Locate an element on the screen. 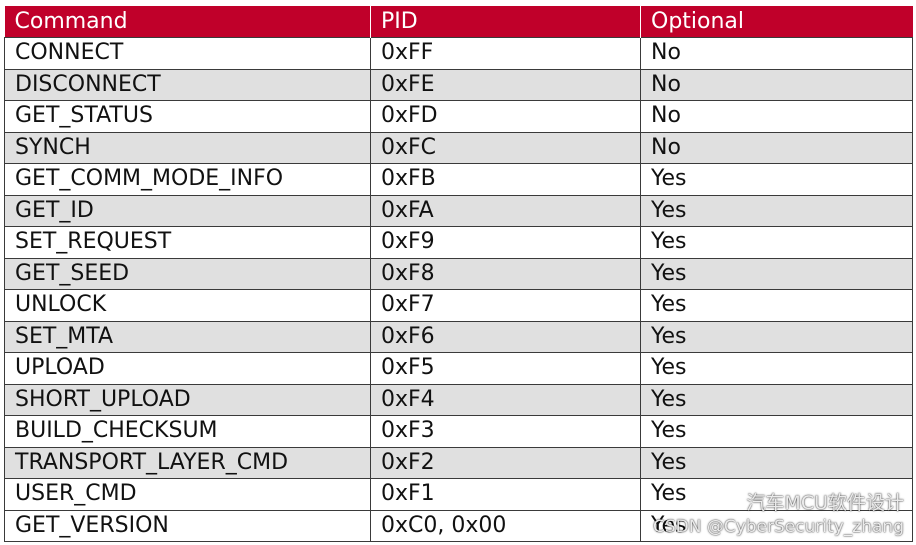 Image resolution: width=916 pixels, height=545 pixels. table-row: GET_COMM_MODE_INFO 0xFB Yes is located at coordinates (458, 179).